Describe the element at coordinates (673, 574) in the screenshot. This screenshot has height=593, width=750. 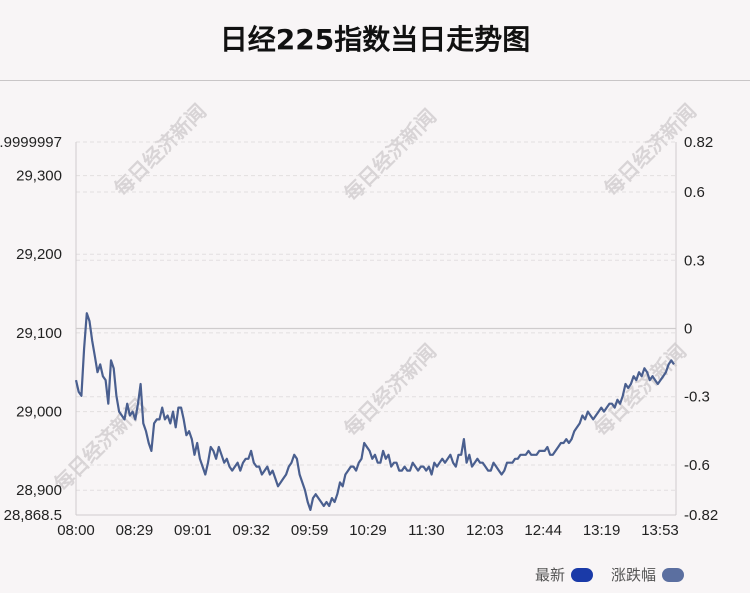
I see `legend-swatch-change` at that location.